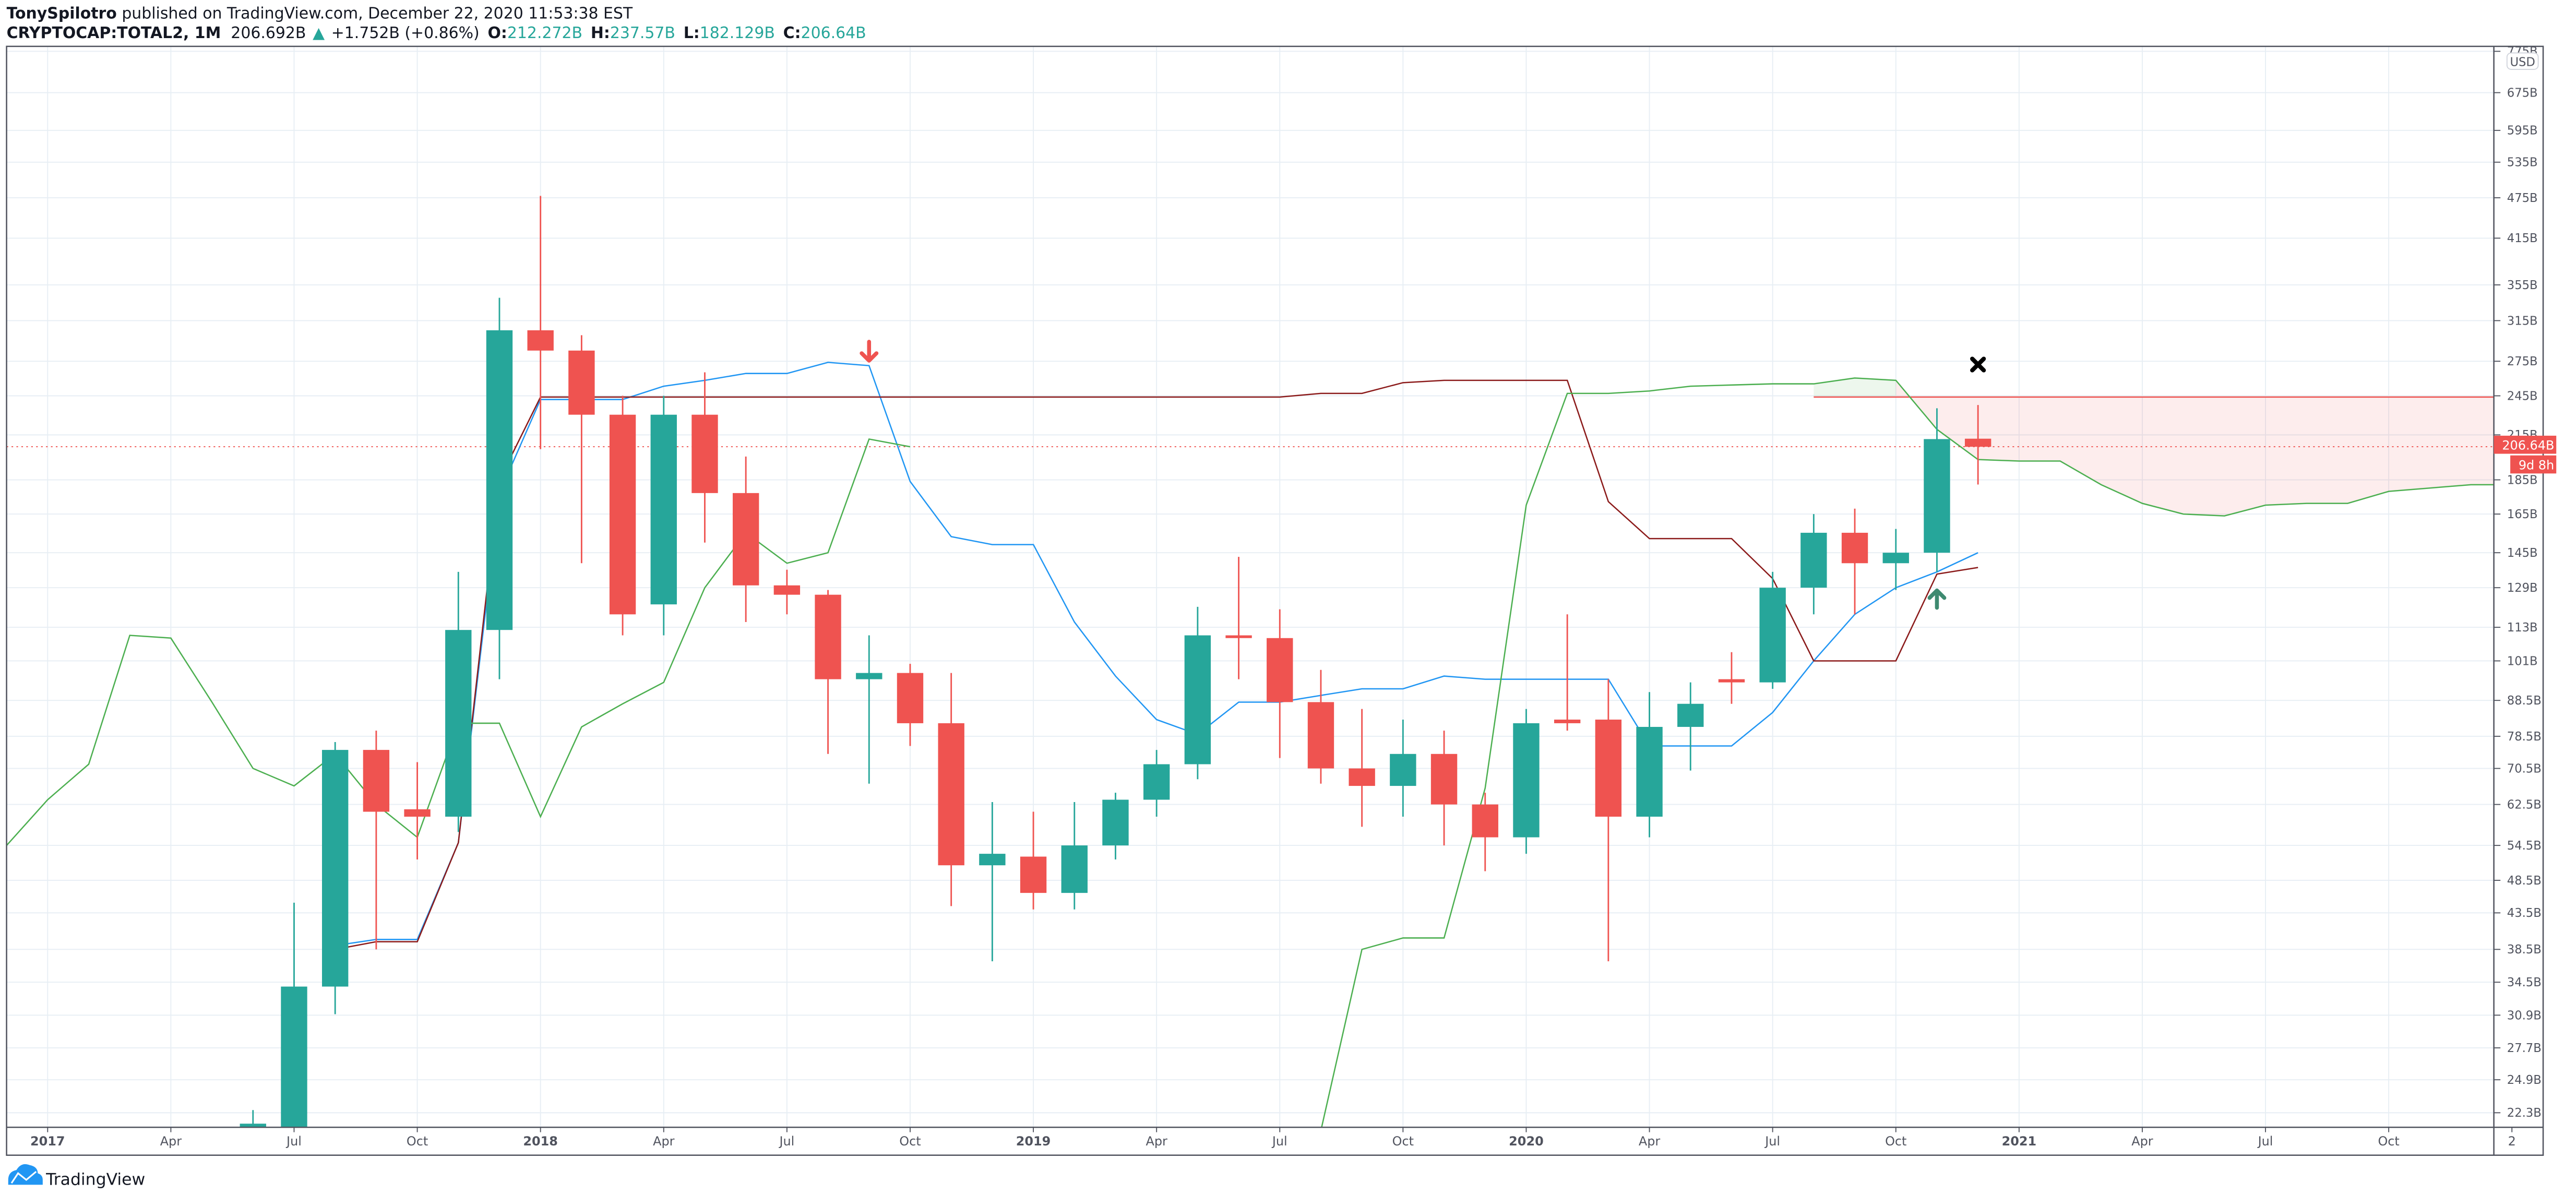 The height and width of the screenshot is (1195, 2576). Describe the element at coordinates (95, 1179) in the screenshot. I see `brand-name: TradingView` at that location.